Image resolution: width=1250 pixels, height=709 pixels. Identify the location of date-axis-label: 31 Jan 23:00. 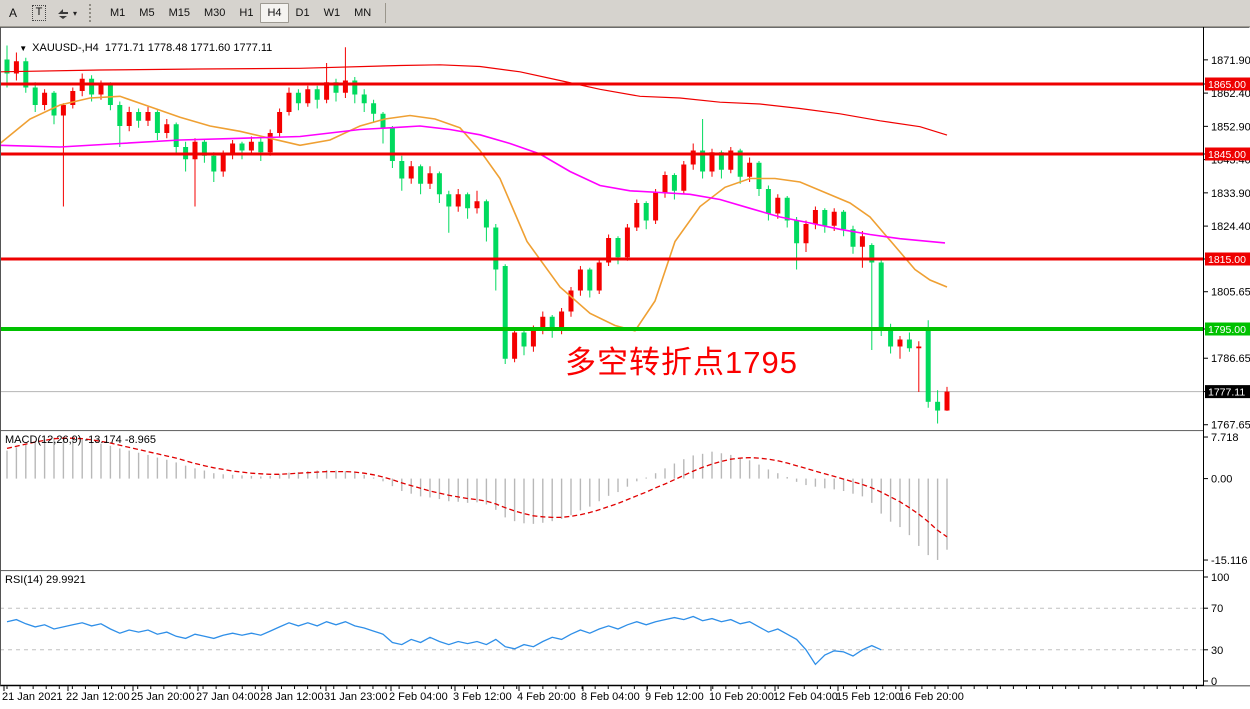
(356, 697).